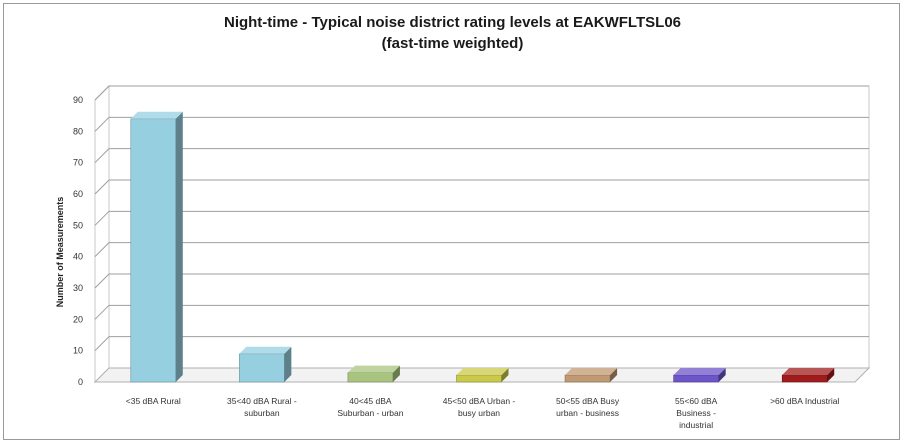 The width and height of the screenshot is (905, 447). I want to click on chart-title-line-2: (fast-time weighted), so click(452, 43).